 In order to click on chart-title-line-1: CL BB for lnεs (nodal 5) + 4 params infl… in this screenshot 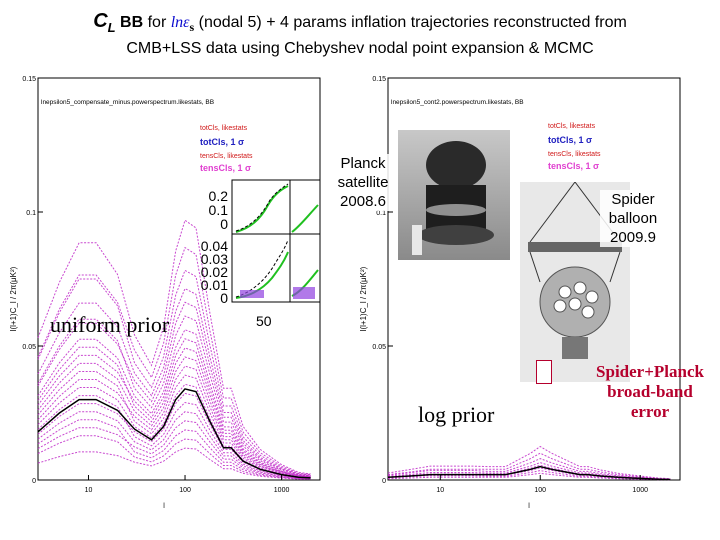, I will do `click(360, 22)`.